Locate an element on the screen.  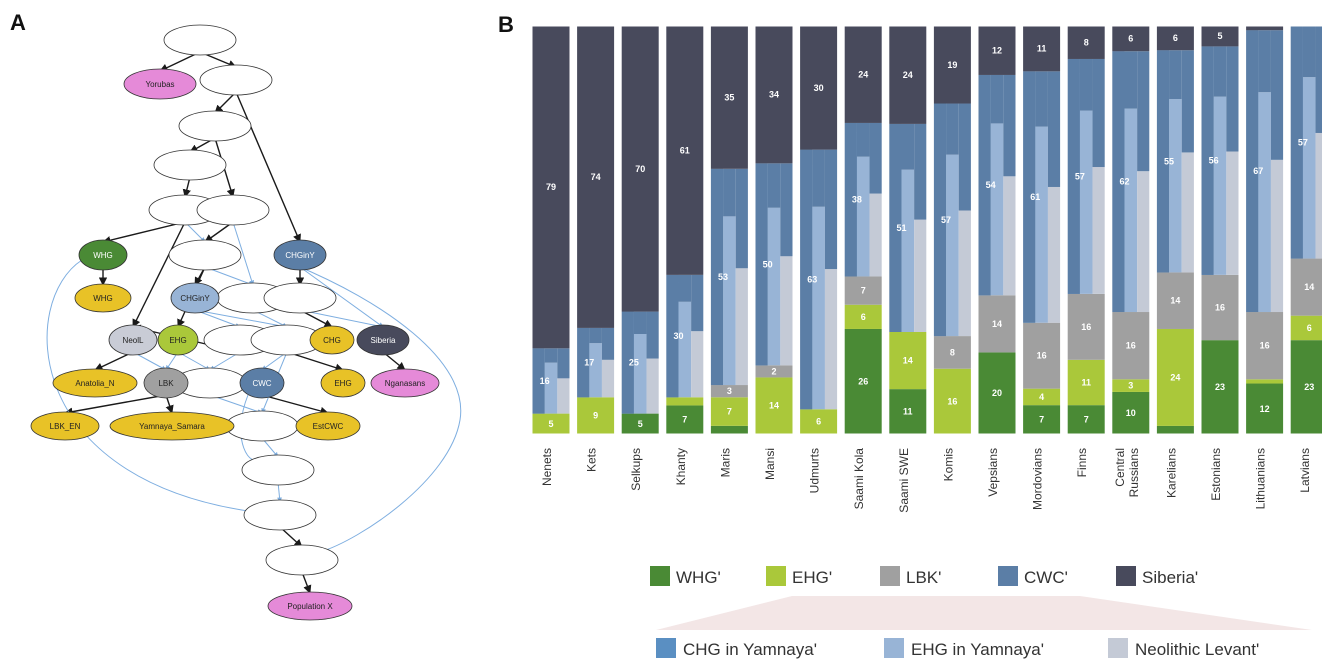
legend-swatch-lbk is located at coordinates (890, 576).